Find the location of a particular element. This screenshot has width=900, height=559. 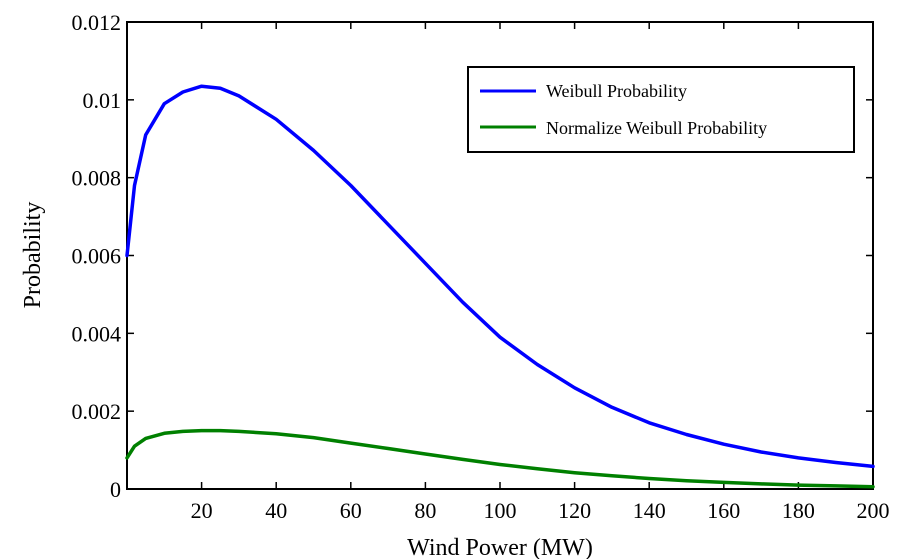

x-tick-label: 60 is located at coordinates (351, 510).